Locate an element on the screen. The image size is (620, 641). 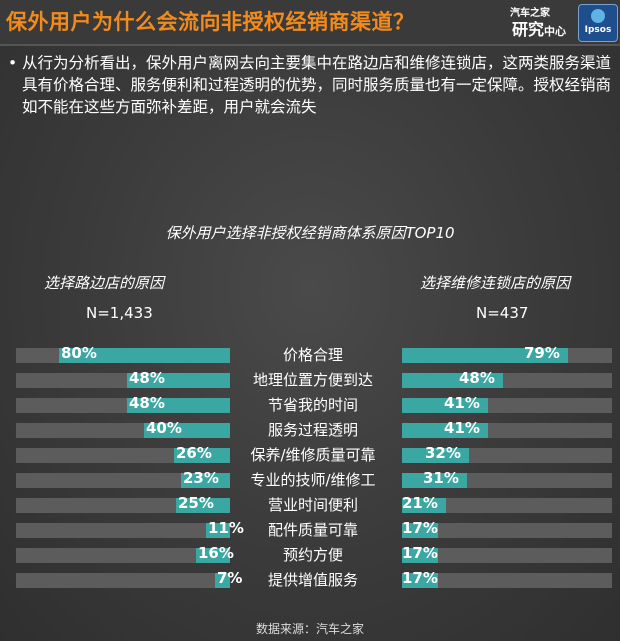
chart-row: 48% 节省我的时间 41% is located at coordinates (310, 405).